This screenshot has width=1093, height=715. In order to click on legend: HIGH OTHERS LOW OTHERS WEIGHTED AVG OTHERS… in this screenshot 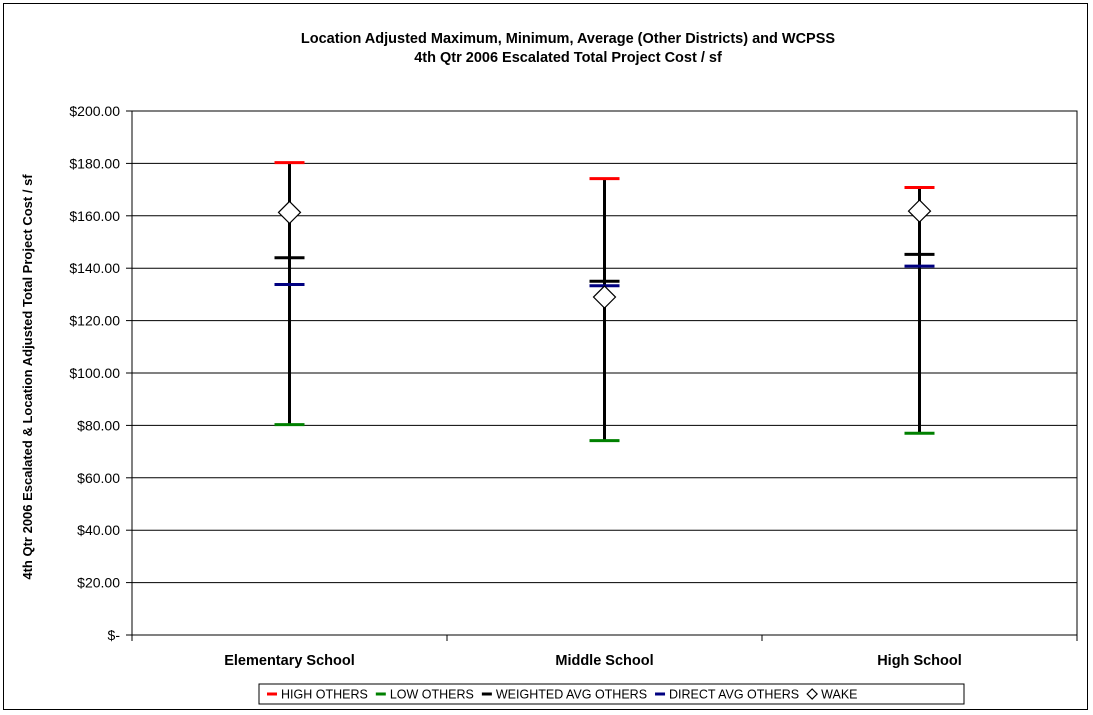, I will do `click(611, 694)`.